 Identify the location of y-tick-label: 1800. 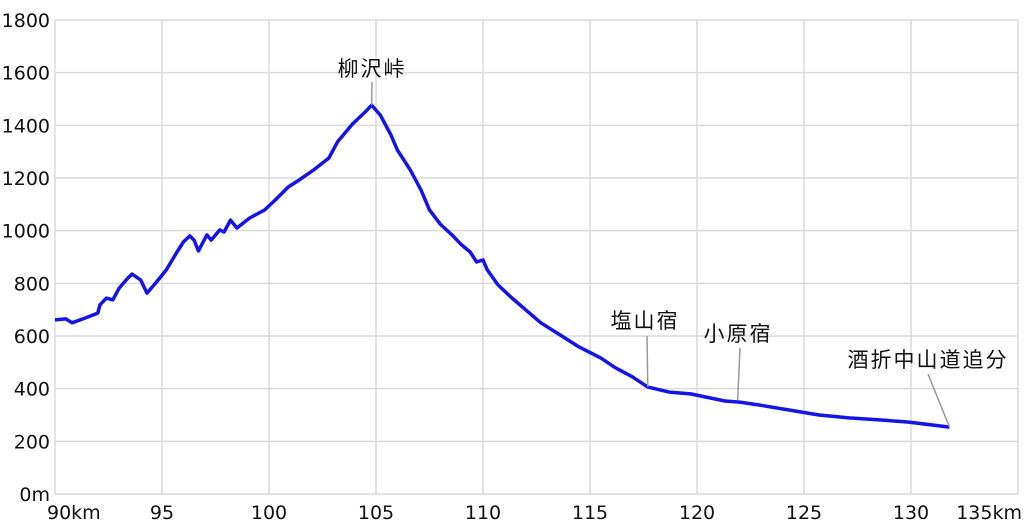
(26, 21).